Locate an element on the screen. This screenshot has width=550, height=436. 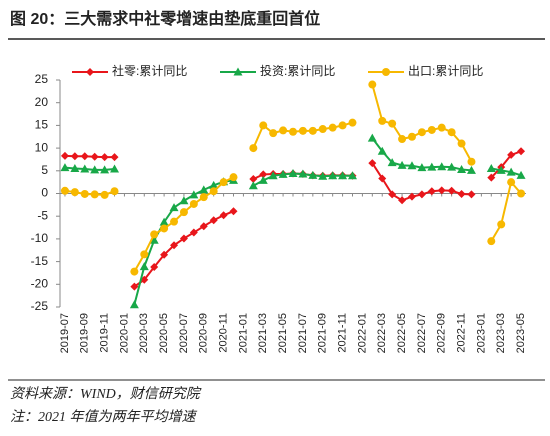
x-tick-label: 2021-11 is located at coordinates (342, 333).